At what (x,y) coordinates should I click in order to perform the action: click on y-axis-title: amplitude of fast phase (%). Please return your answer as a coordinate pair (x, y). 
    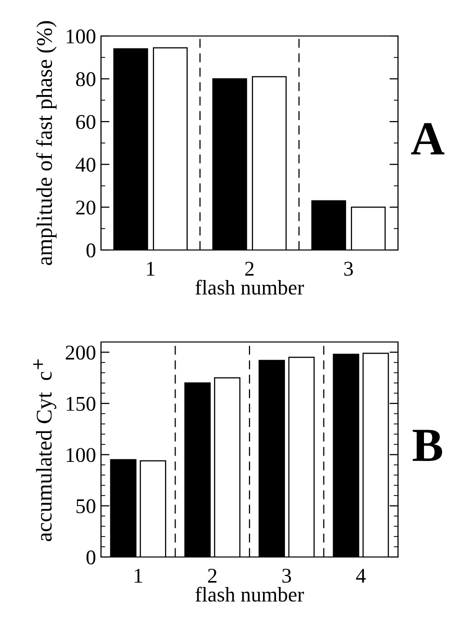
    Looking at the image, I should click on (46, 143).